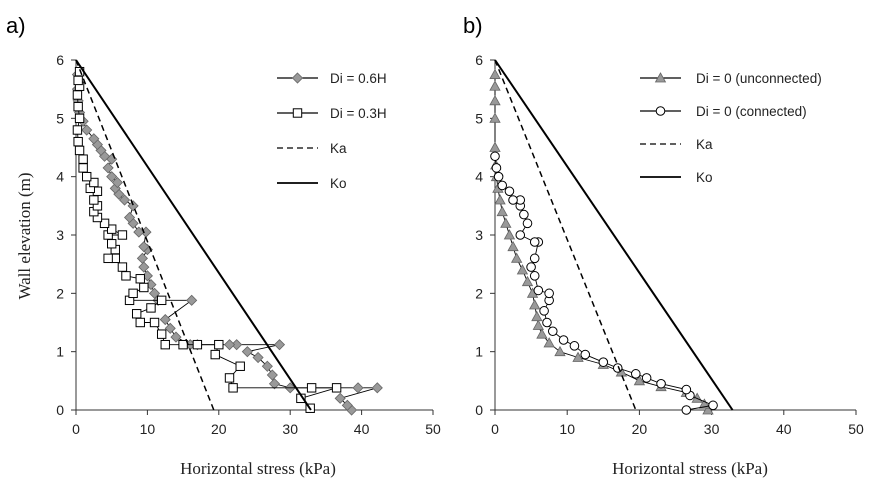 The height and width of the screenshot is (493, 887). I want to click on legend-marker-di-0-3h, so click(297, 113).